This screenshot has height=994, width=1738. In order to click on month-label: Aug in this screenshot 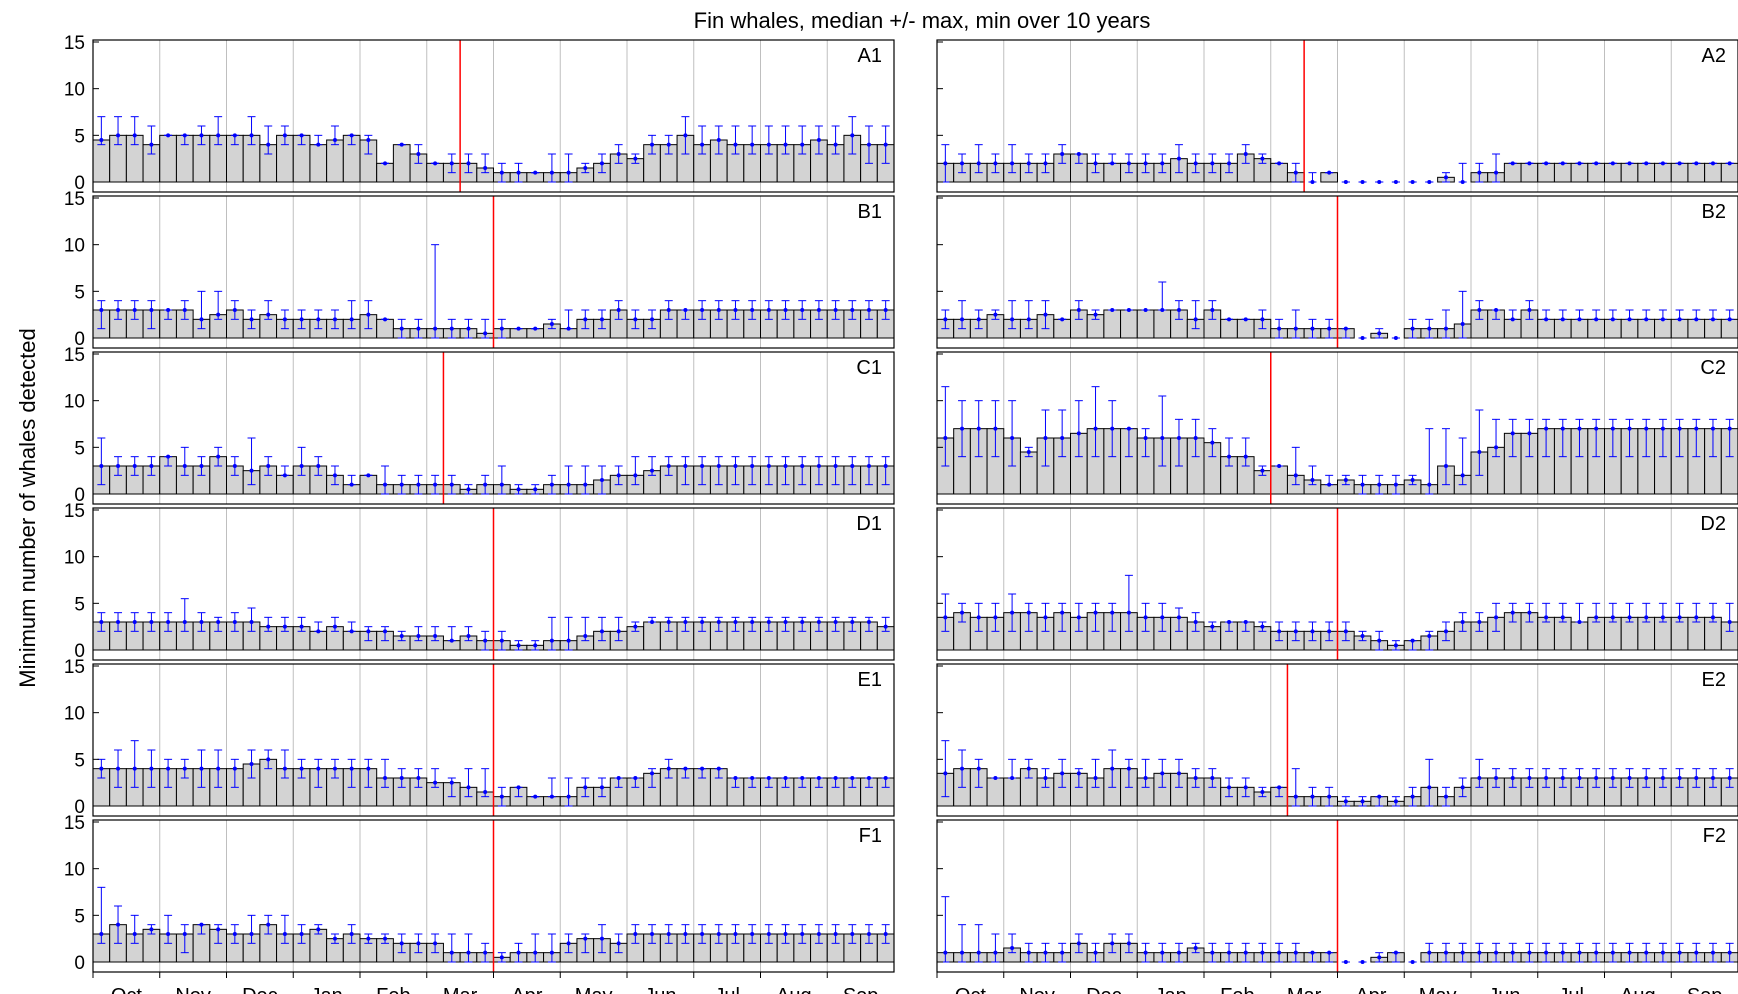, I will do `click(1638, 989)`.